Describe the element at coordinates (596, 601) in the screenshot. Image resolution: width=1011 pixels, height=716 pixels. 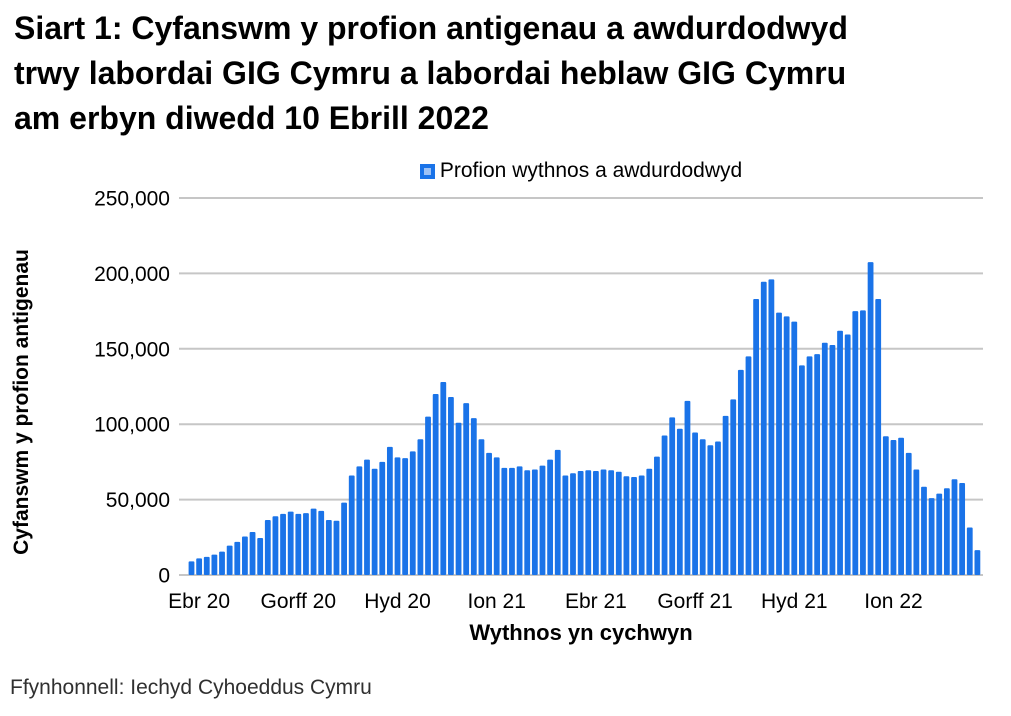
I see `x-tick-label: Ebr 21` at that location.